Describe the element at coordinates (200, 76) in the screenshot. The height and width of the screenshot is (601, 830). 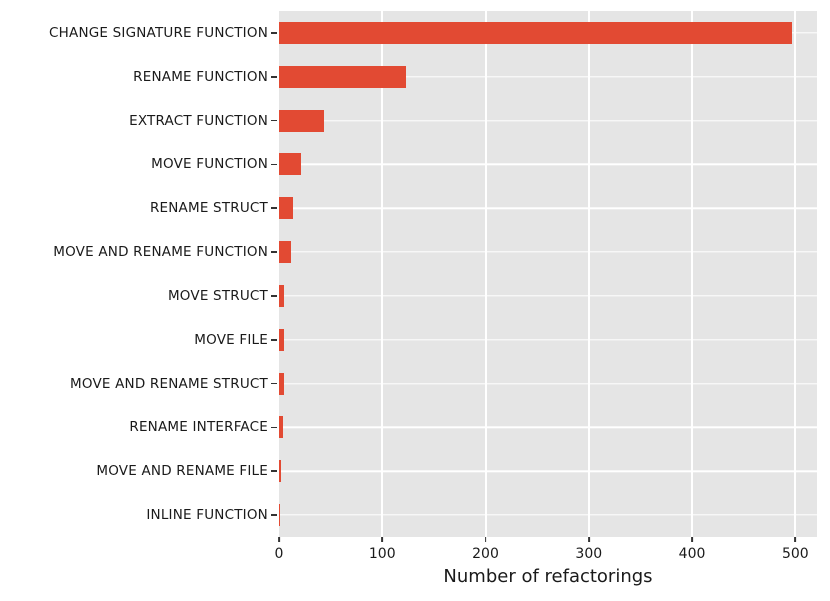
I see `y-tick-label: RENAME FUNCTION` at that location.